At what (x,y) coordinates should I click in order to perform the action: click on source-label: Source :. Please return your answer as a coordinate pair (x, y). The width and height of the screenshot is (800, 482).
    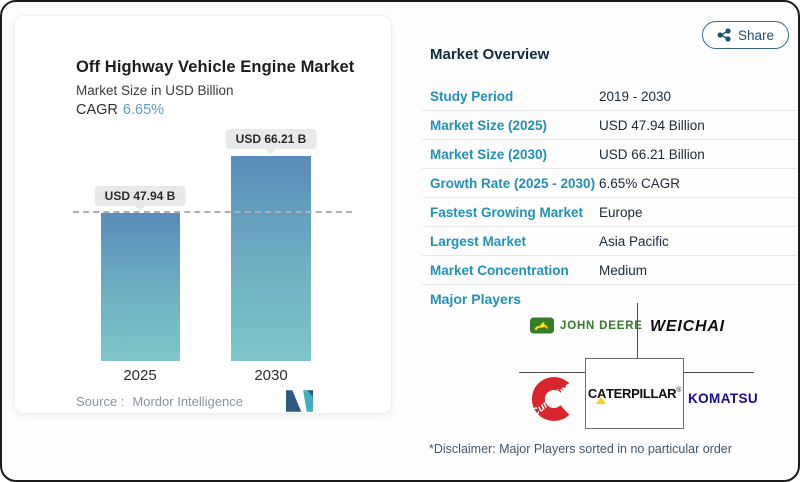
    Looking at the image, I should click on (100, 401).